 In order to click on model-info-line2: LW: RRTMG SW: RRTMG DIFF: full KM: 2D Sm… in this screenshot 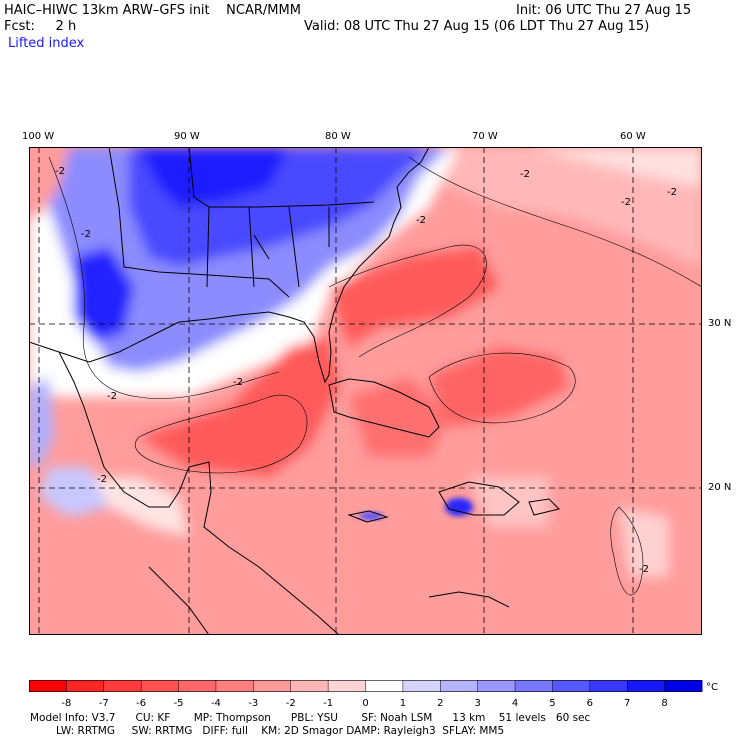, I will do `click(280, 731)`.